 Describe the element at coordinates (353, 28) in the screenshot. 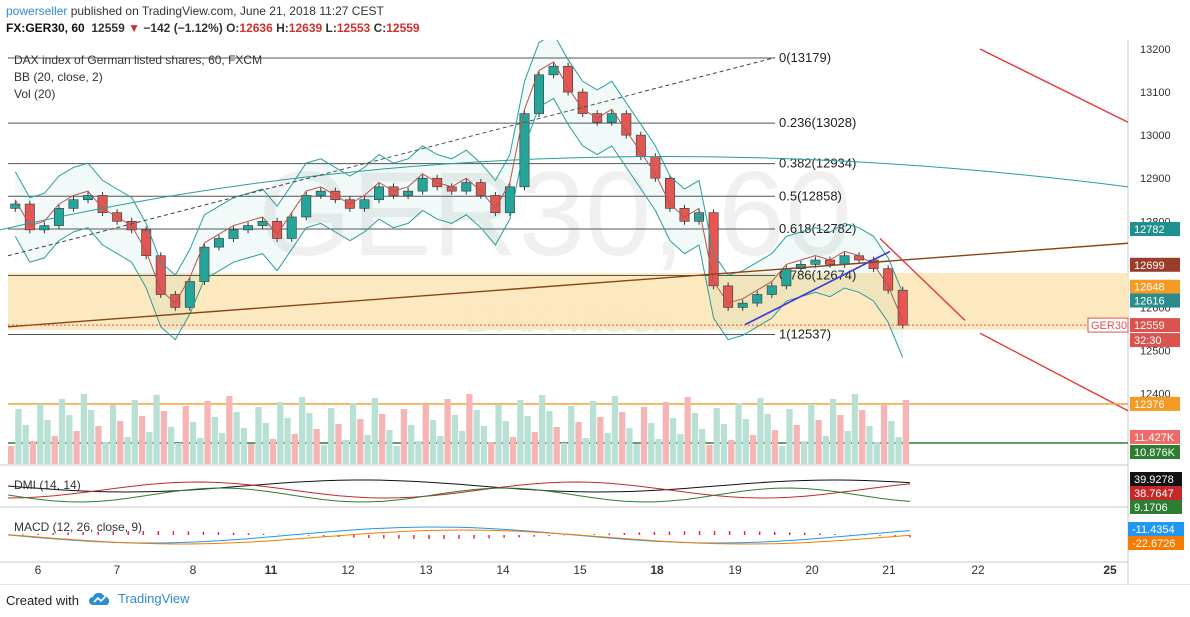

I see `low-value: 12553` at that location.